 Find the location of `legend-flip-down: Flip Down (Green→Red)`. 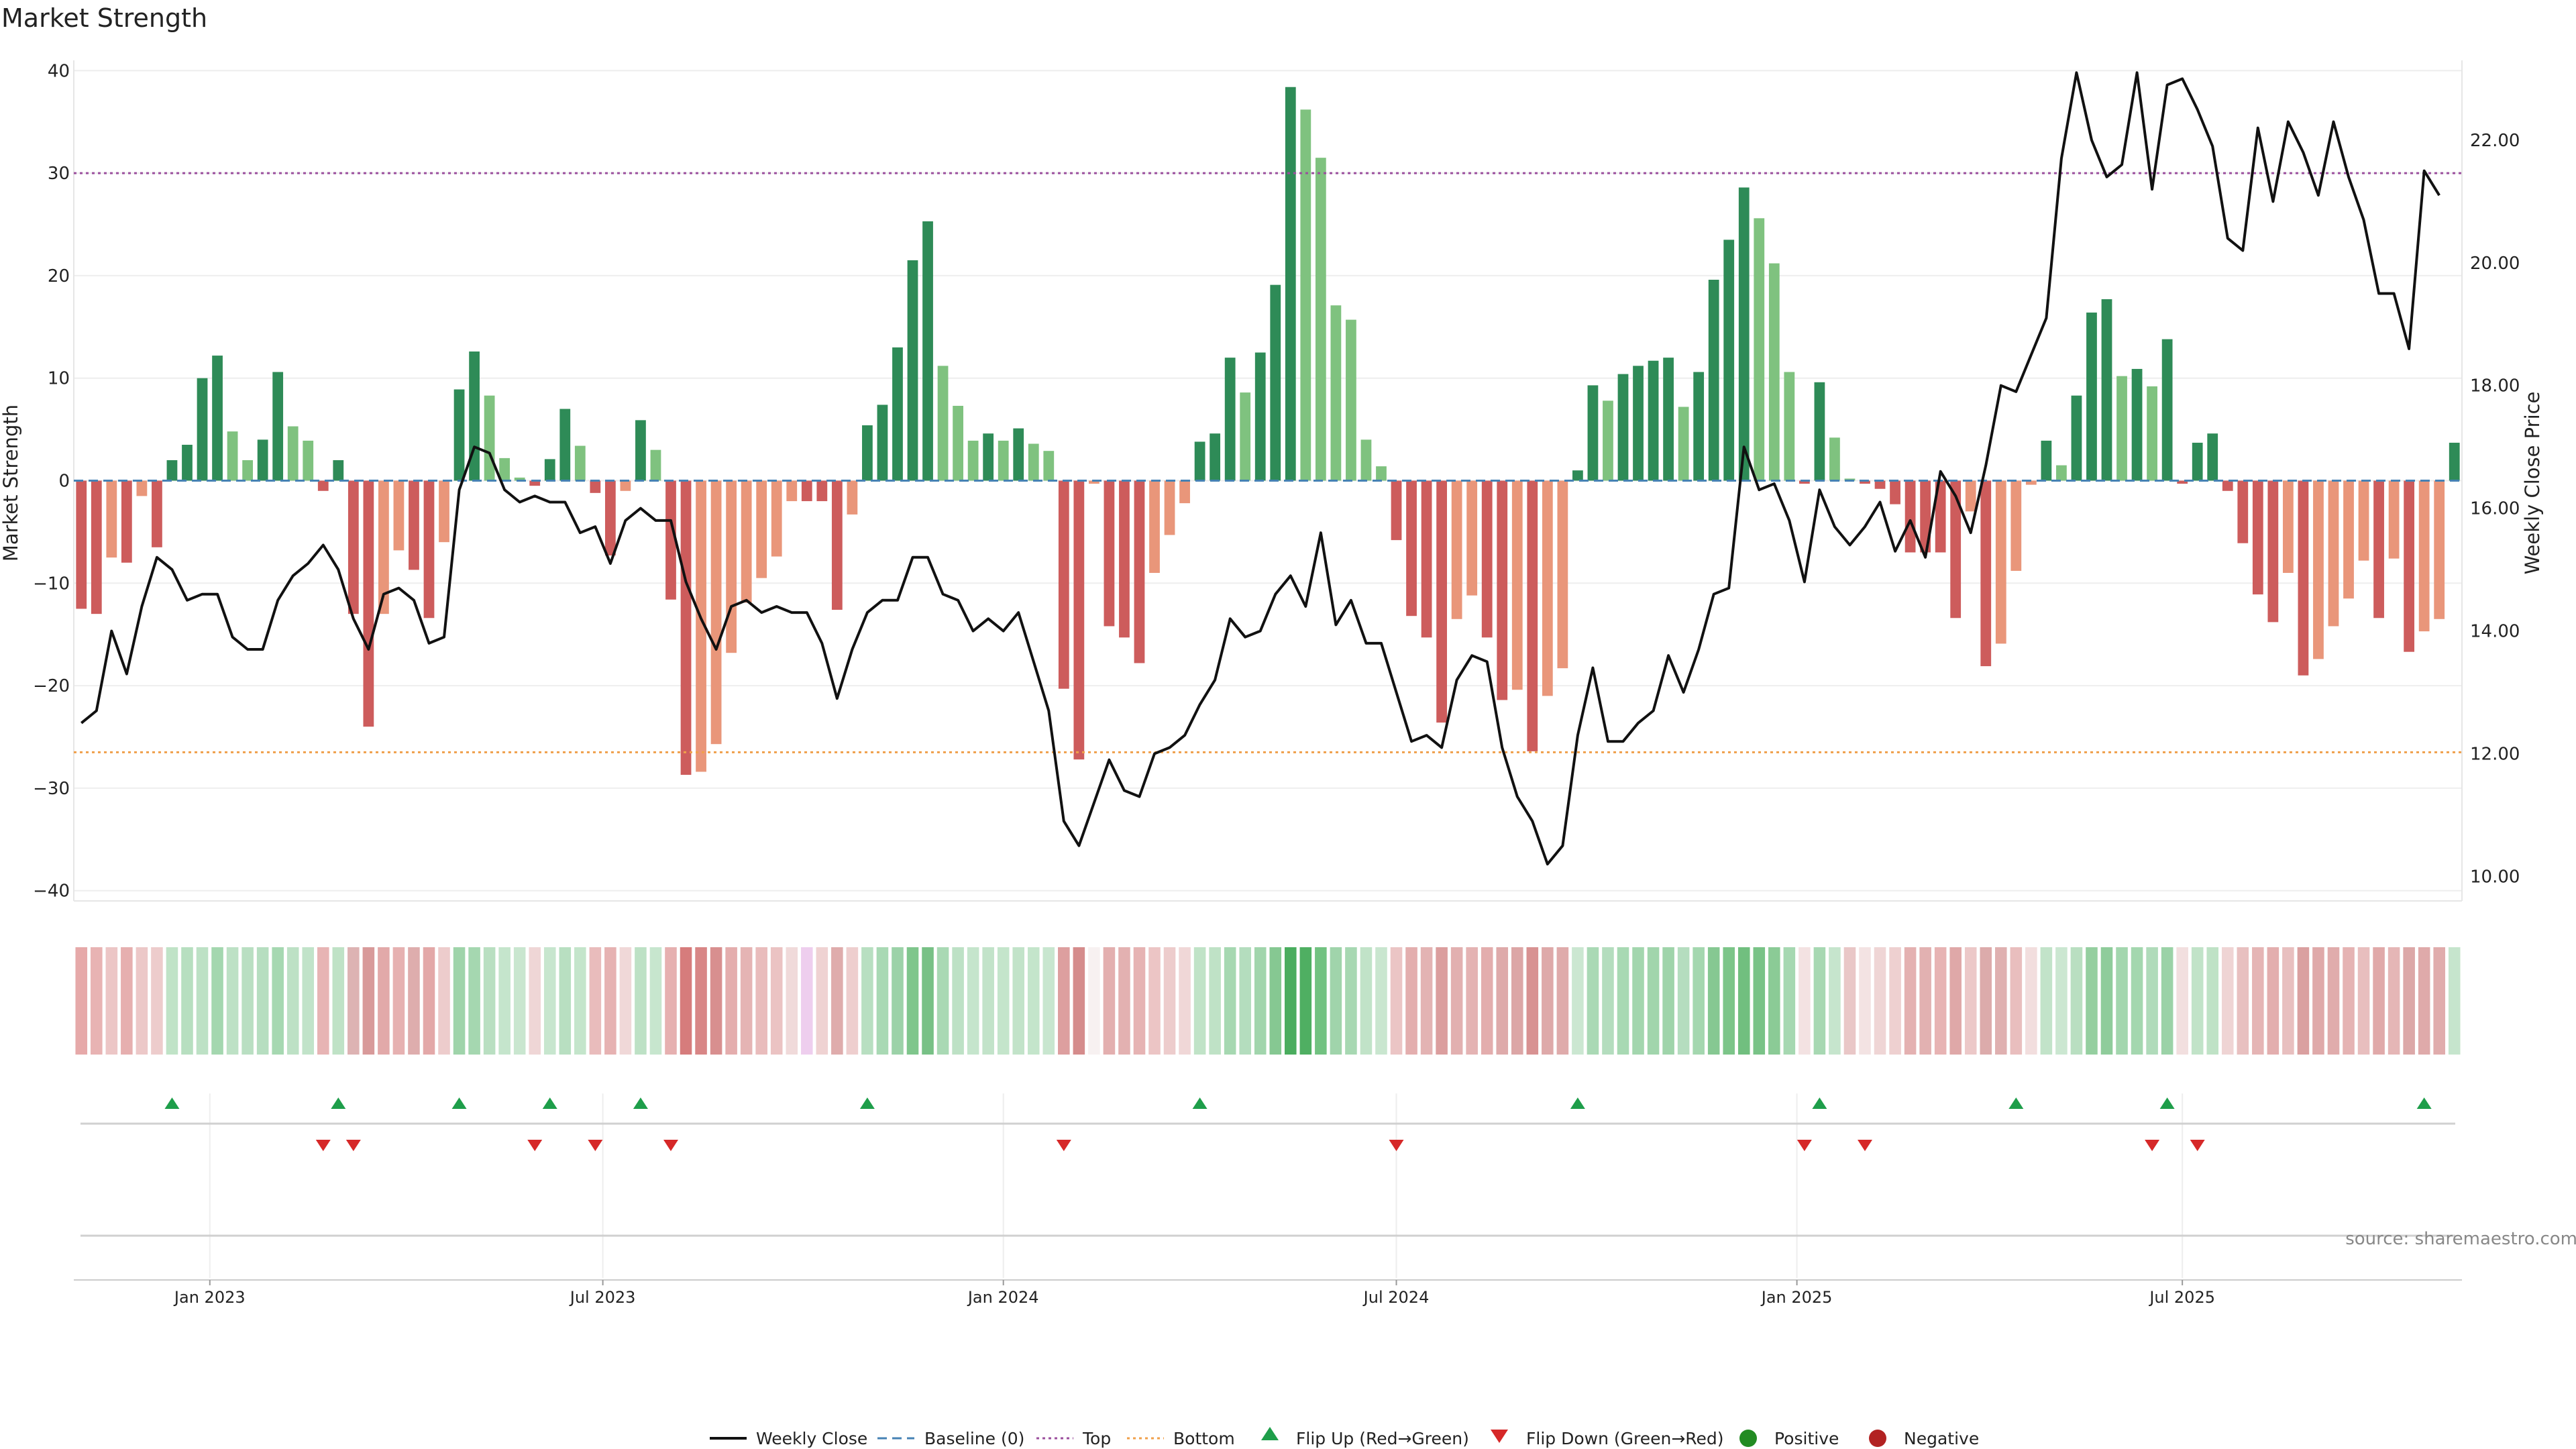

legend-flip-down: Flip Down (Green→Red) is located at coordinates (1625, 1438).